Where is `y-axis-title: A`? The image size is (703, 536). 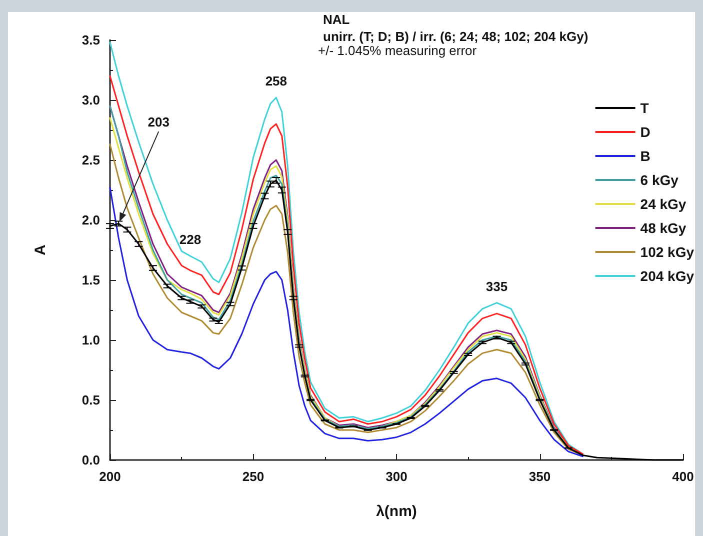
y-axis-title: A is located at coordinates (40, 250).